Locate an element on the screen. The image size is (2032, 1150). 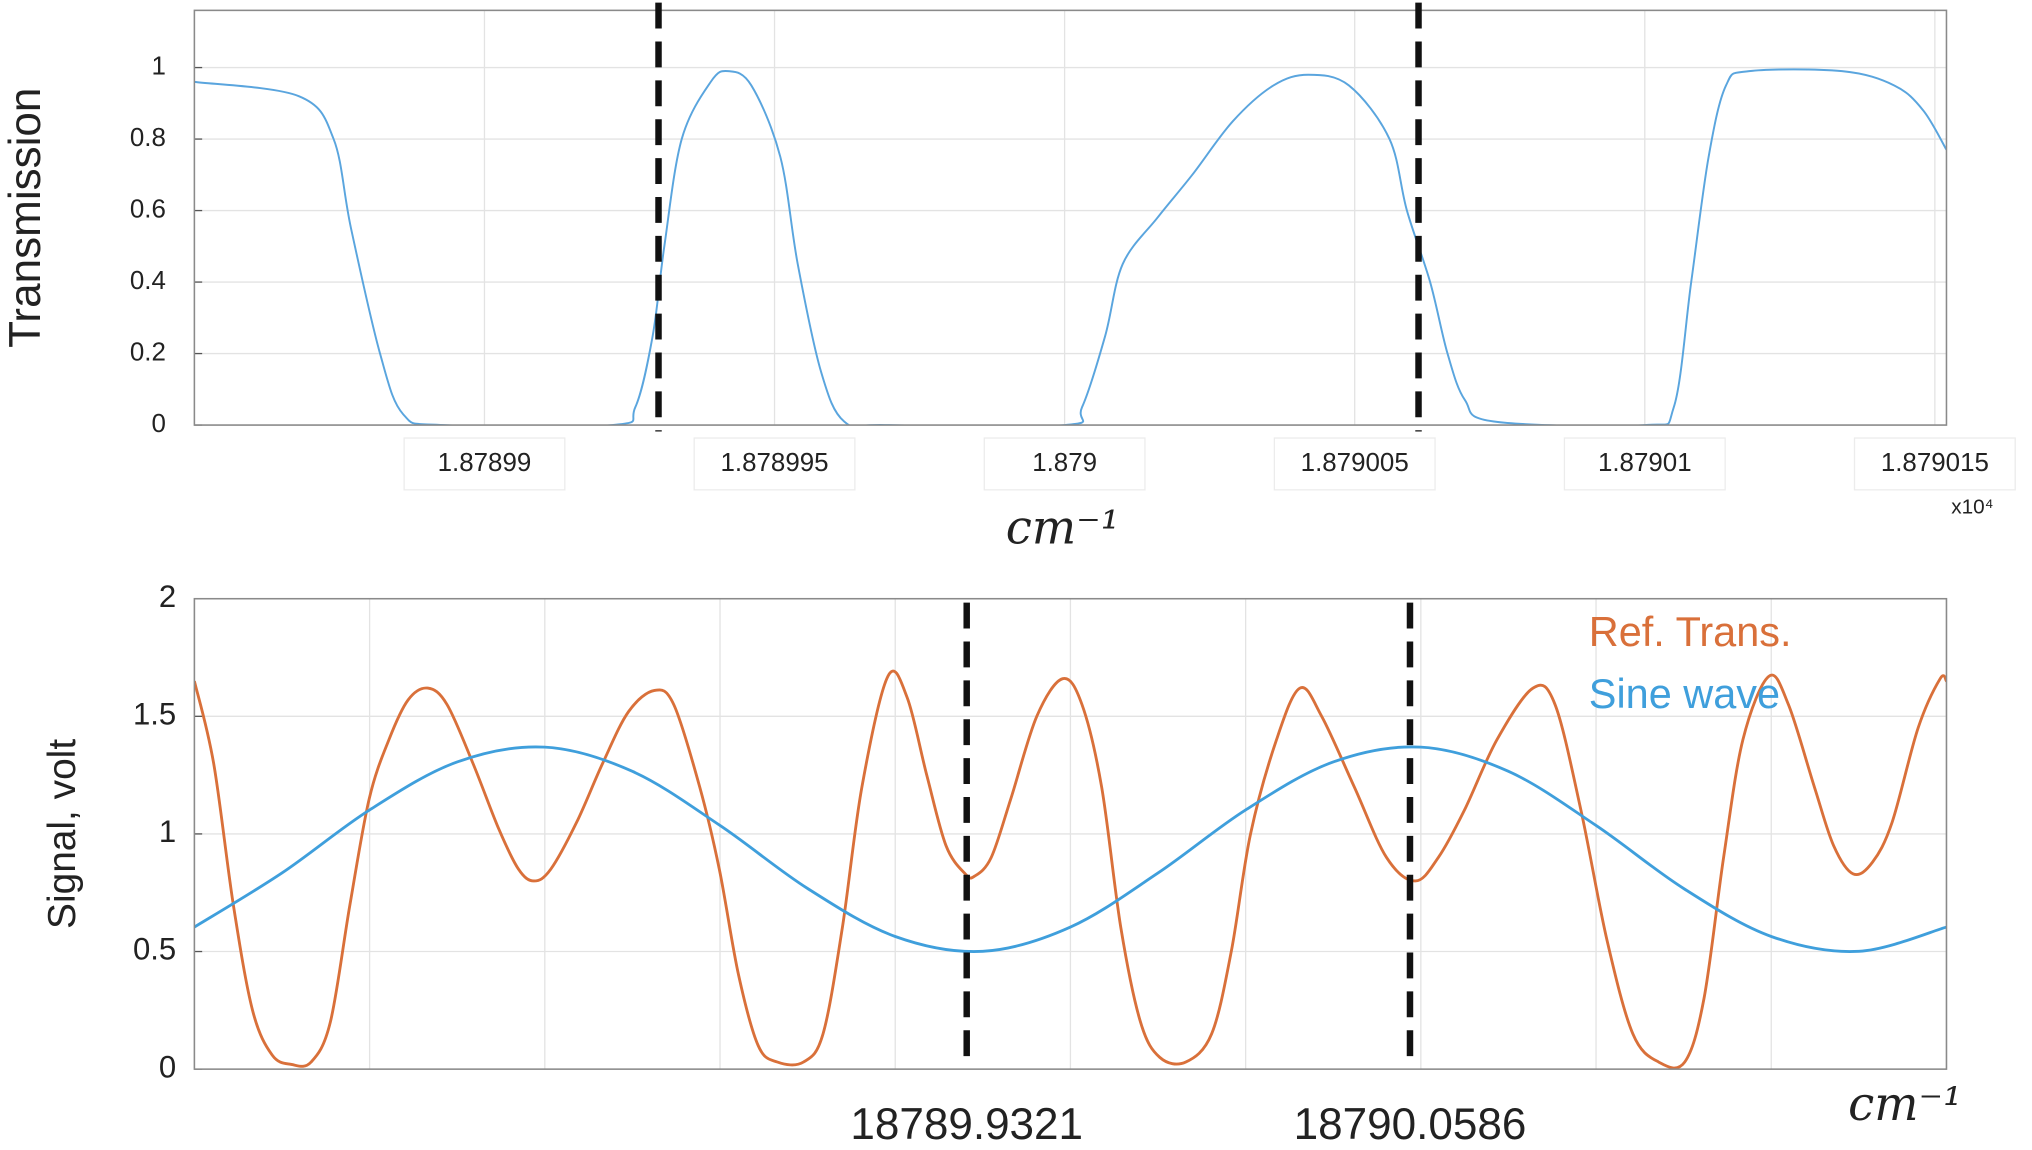
y-tick-label: 1.5 is located at coordinates (154, 714).